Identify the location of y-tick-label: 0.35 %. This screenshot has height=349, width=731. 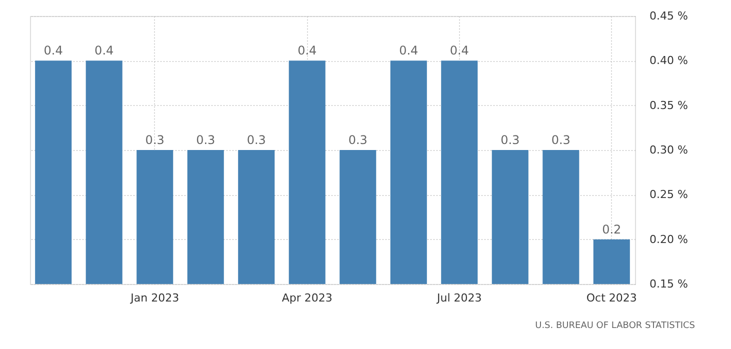
(669, 105).